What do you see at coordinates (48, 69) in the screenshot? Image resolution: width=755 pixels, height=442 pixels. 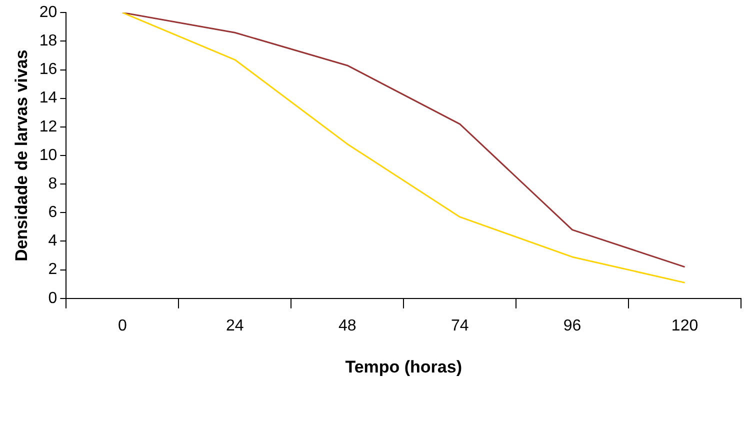 I see `y-tick-label: 16` at bounding box center [48, 69].